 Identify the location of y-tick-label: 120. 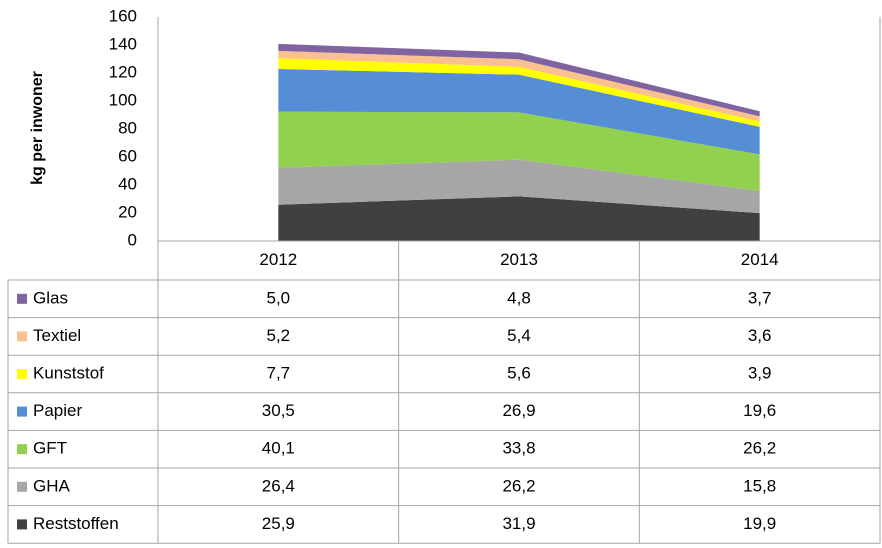
(123, 71).